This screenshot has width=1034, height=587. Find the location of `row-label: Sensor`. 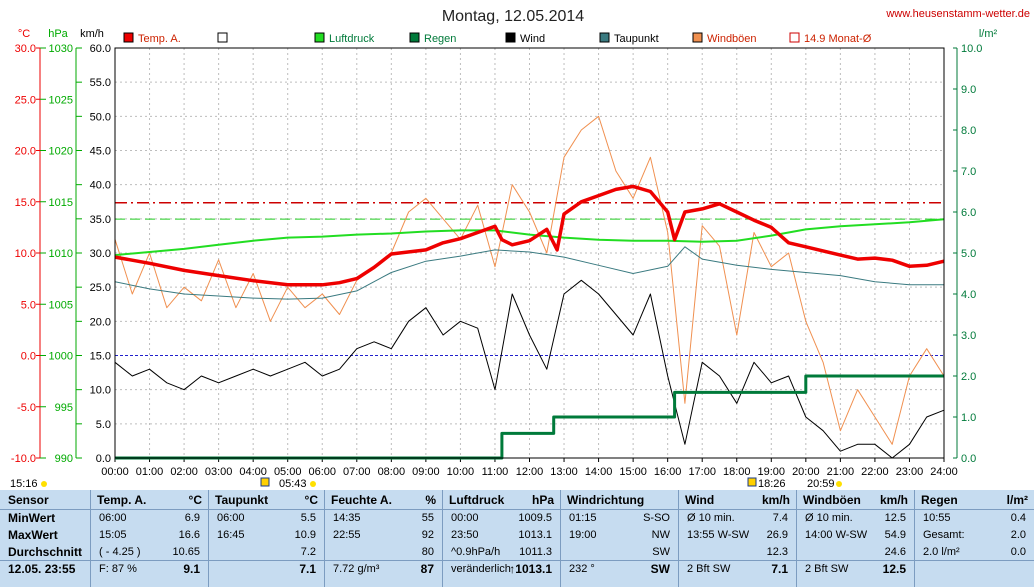

row-label: Sensor is located at coordinates (28, 500).